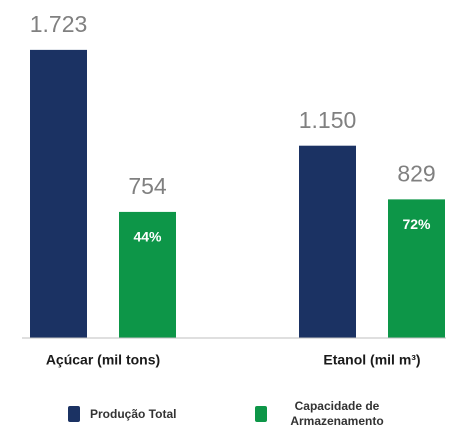  I want to click on category-label: Açúcar (mil tons), so click(103, 360).